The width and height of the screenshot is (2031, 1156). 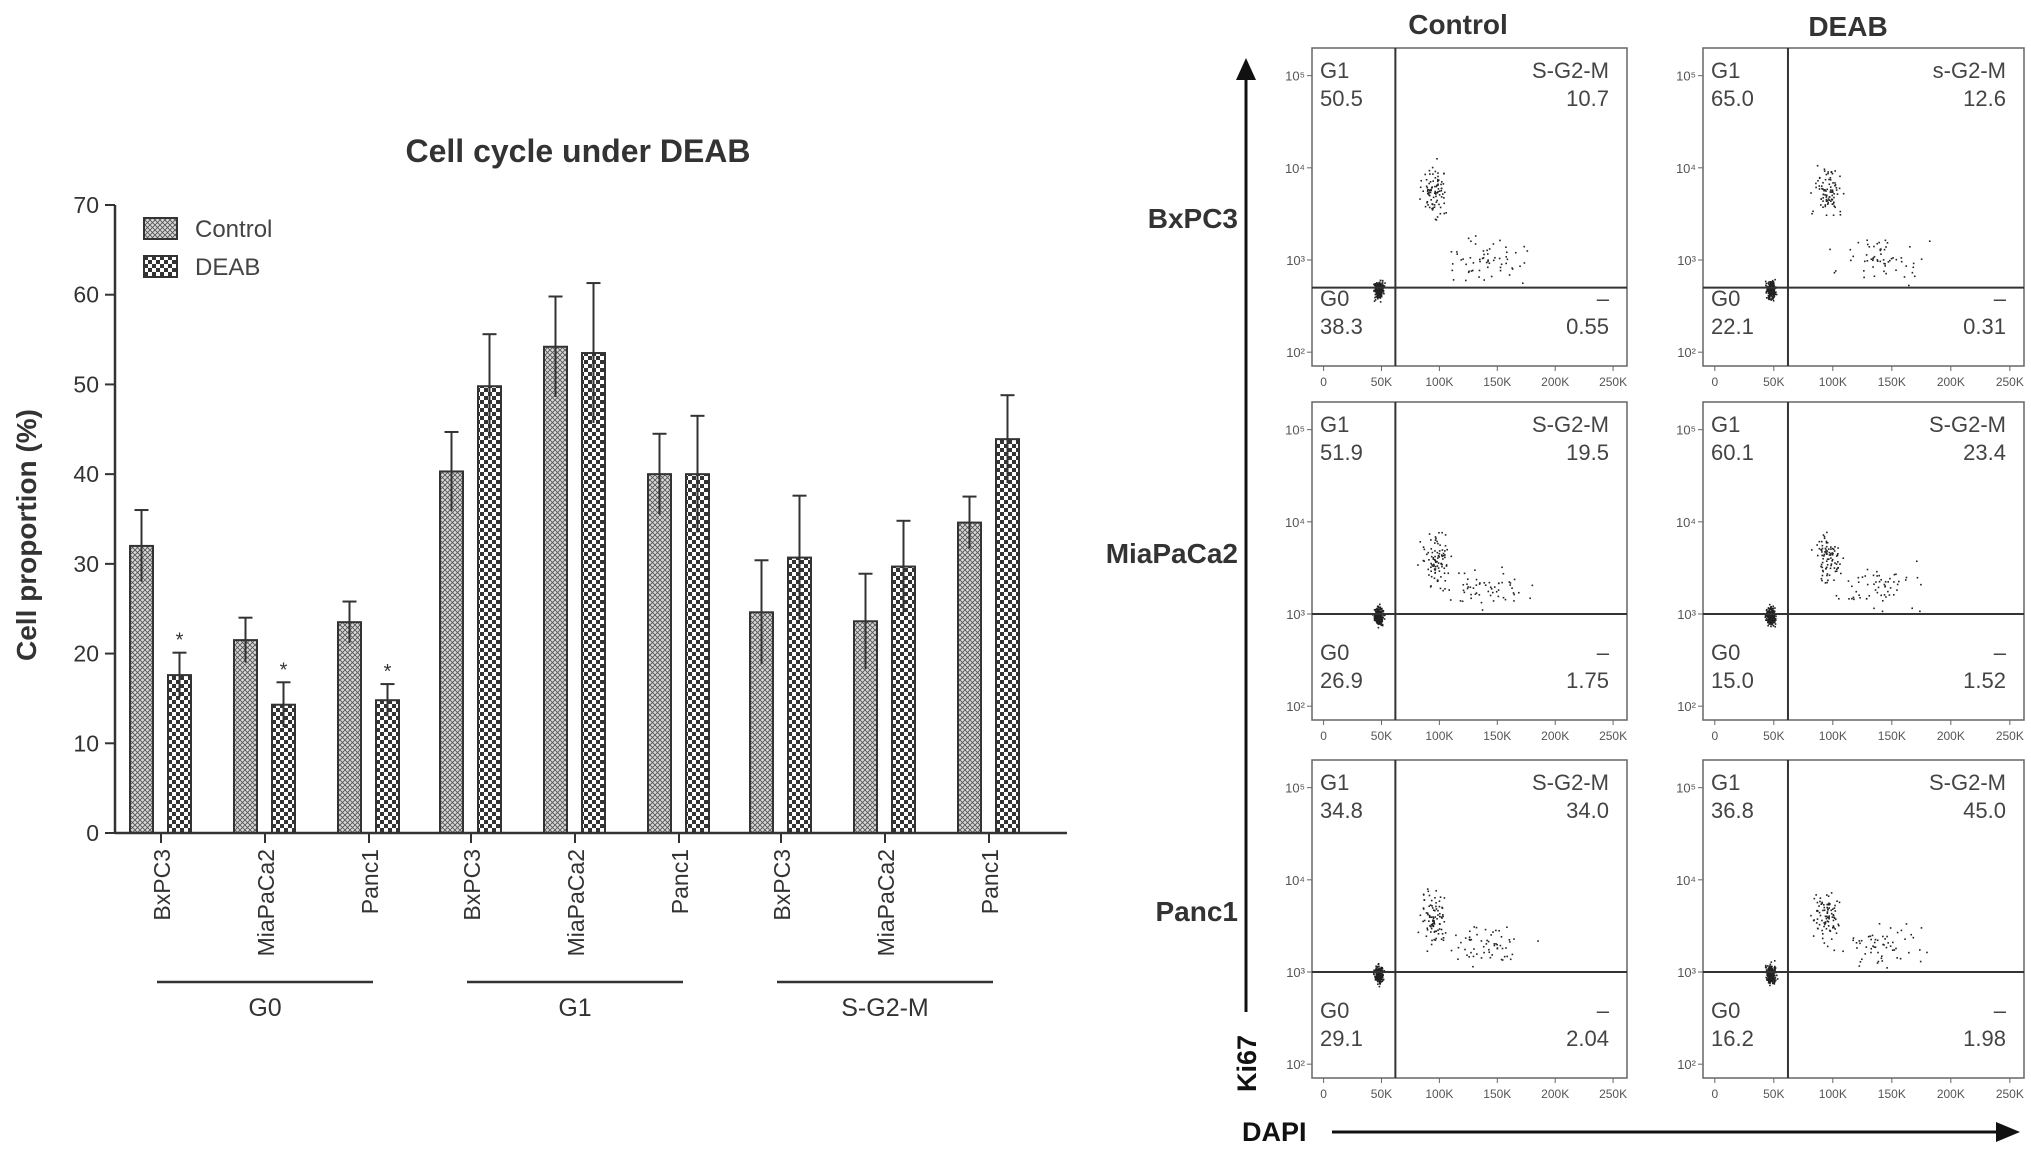 What do you see at coordinates (1295, 706) in the screenshot?
I see `flow-y-tick-label: 10²` at bounding box center [1295, 706].